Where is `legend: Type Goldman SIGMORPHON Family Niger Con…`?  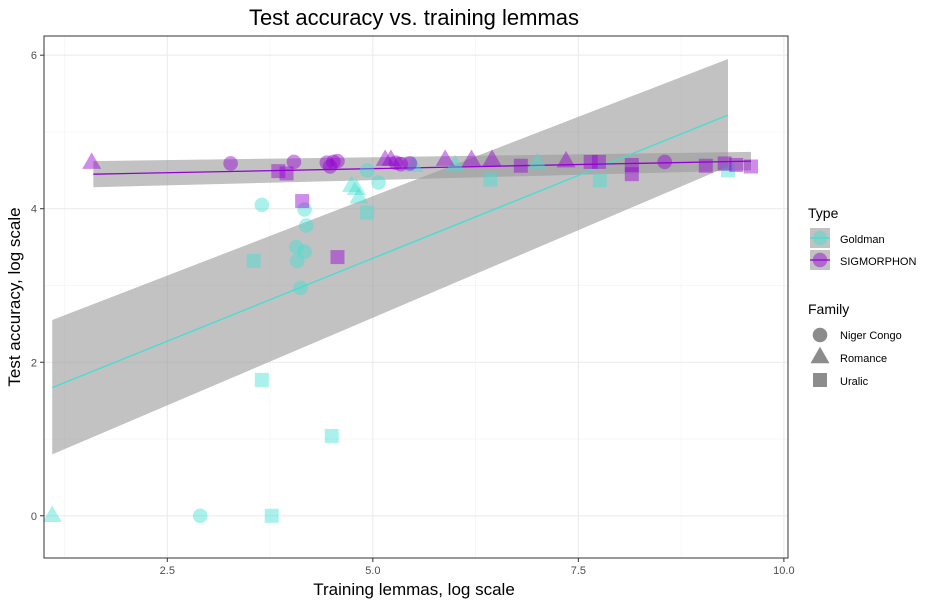 legend: Type Goldman SIGMORPHON Family Niger Con… is located at coordinates (862, 296).